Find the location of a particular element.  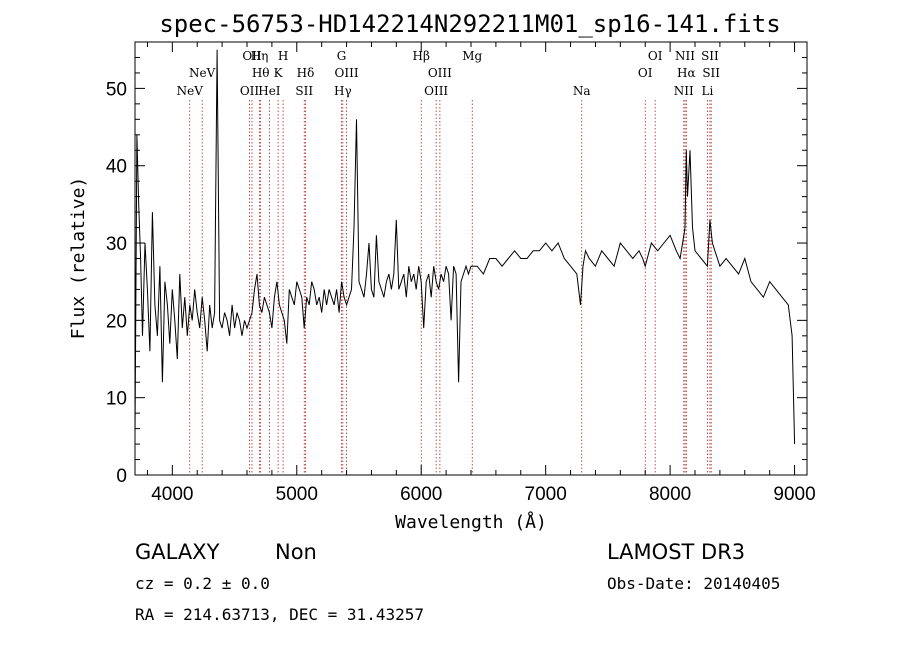

x-tick-label: 4000 is located at coordinates (172, 494).